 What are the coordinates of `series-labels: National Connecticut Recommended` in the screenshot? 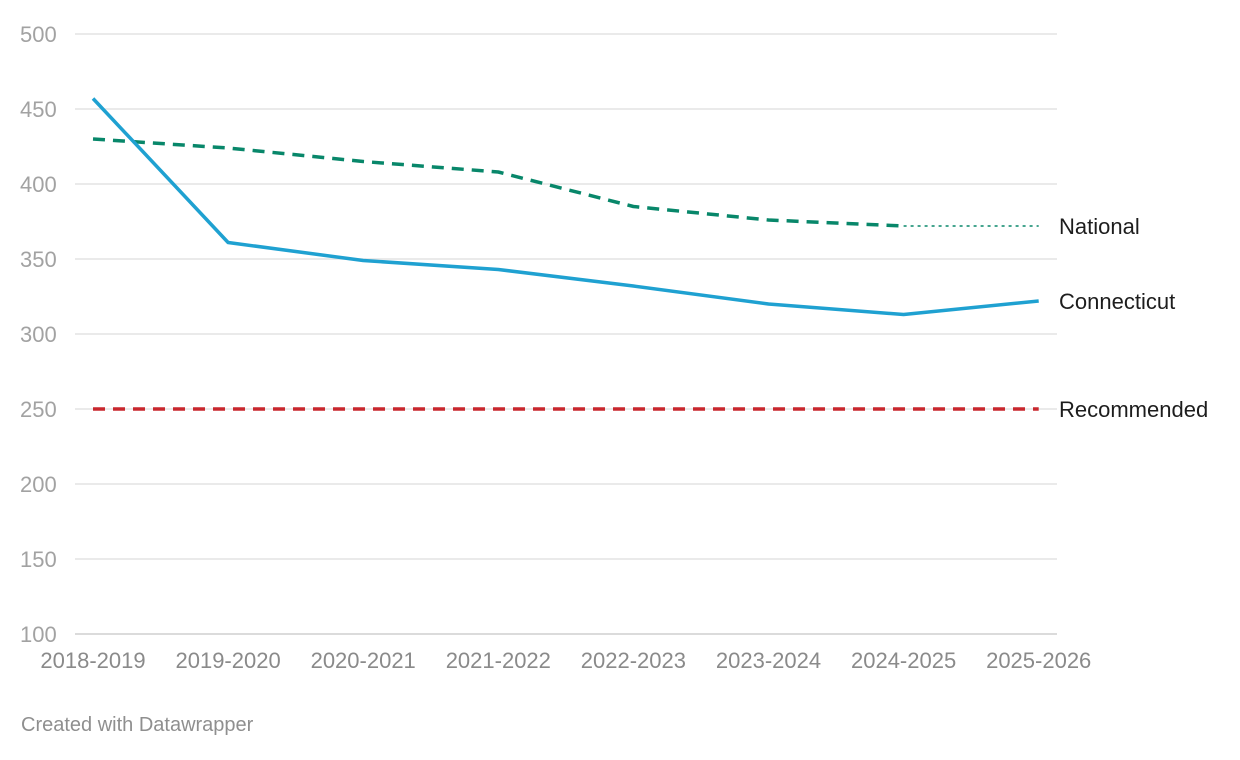 It's located at (1133, 318).